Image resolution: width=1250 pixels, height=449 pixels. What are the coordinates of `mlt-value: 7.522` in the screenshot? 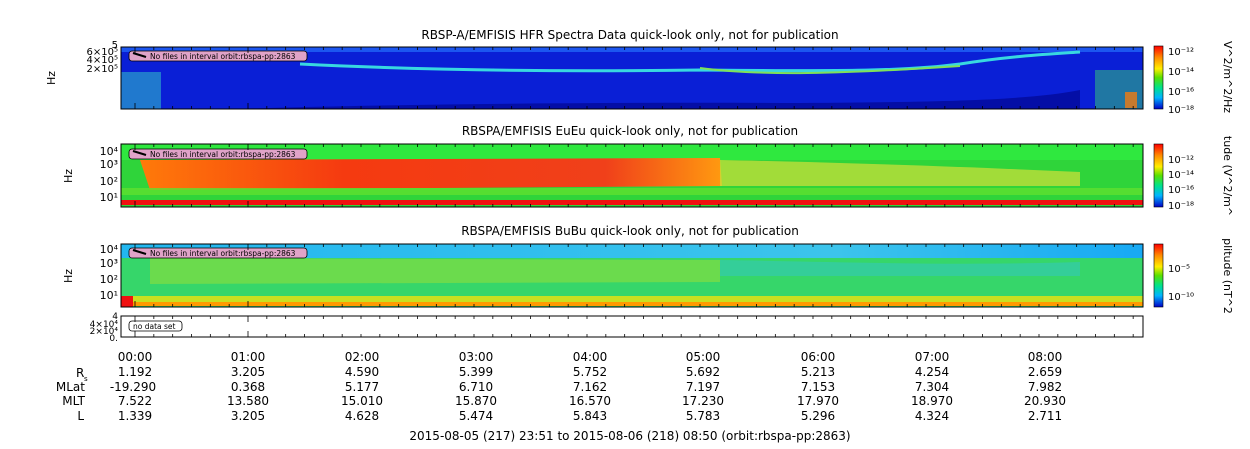 It's located at (135, 401).